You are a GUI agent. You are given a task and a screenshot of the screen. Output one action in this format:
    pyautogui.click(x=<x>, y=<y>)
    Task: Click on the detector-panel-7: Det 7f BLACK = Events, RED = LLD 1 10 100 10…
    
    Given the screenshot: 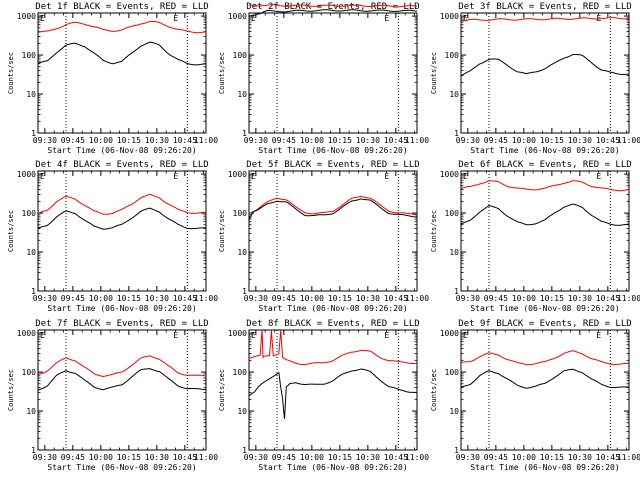 What is the action you would take?
    pyautogui.click(x=112, y=395)
    